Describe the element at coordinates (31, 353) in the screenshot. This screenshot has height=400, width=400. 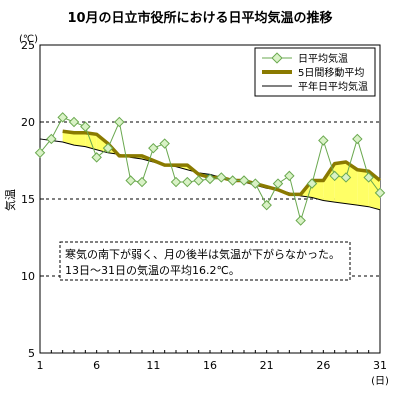
I see `y-tick-label-5: 5` at that location.